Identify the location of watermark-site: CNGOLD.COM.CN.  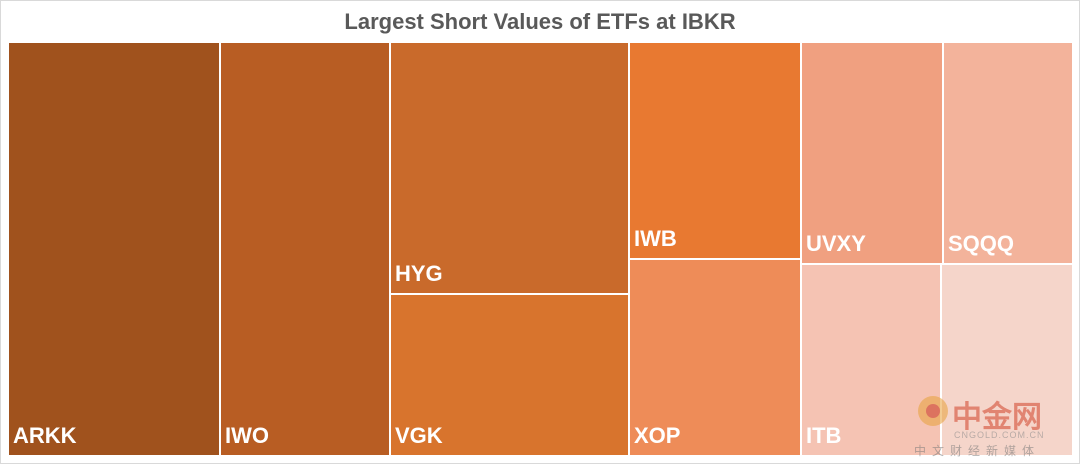
(999, 435).